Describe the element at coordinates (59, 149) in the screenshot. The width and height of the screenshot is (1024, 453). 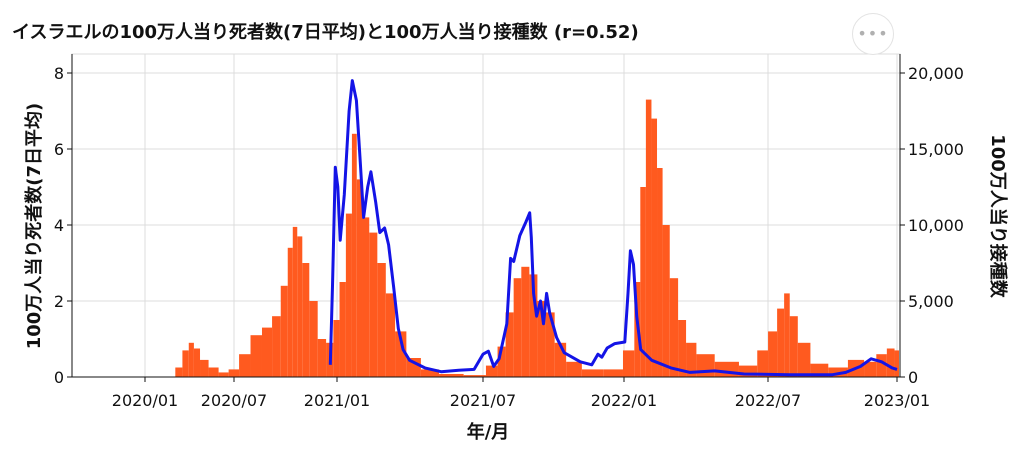
I see `left-tick-label: 6` at that location.